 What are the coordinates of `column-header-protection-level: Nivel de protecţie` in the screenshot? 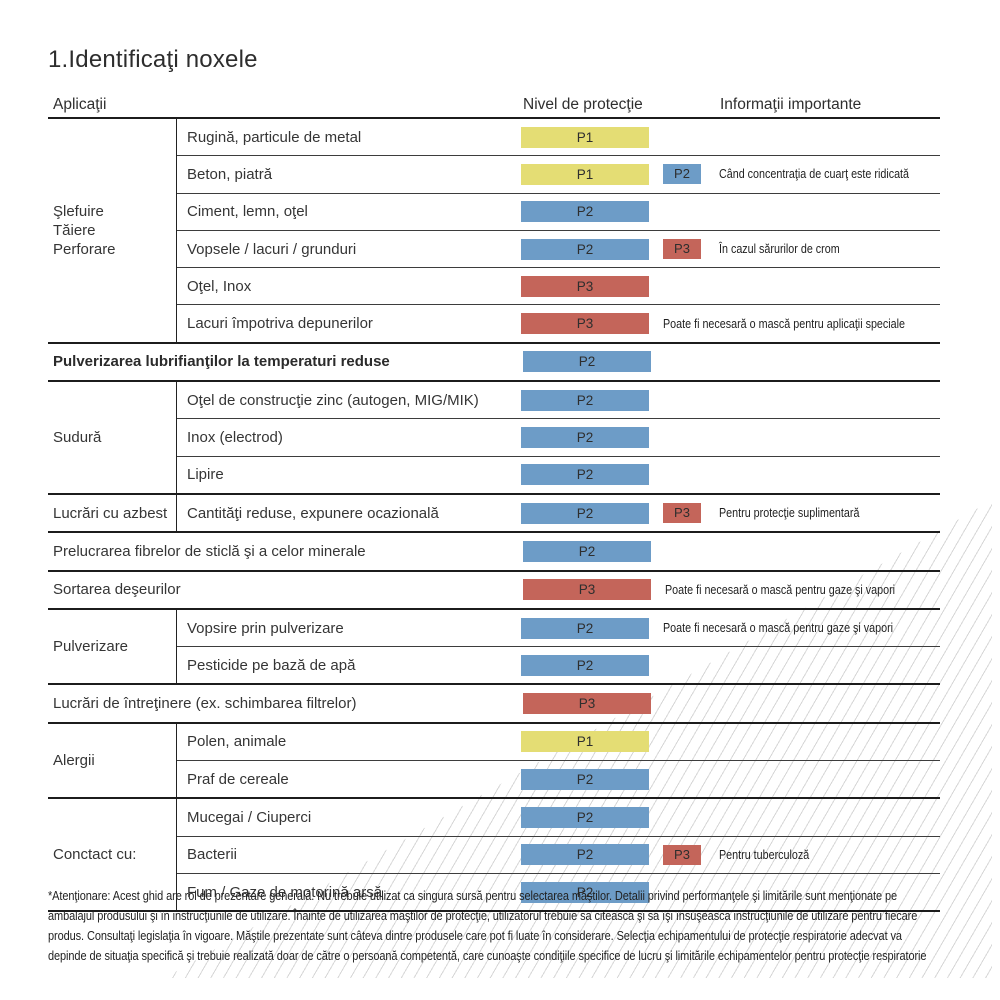 It's located at (583, 104).